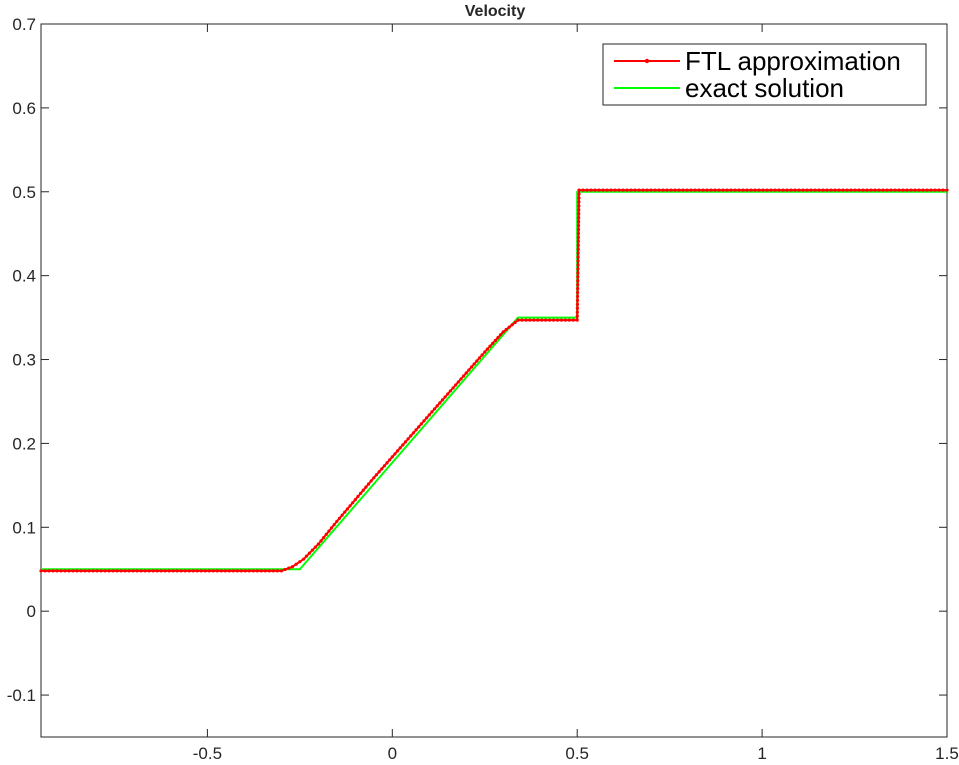 The width and height of the screenshot is (959, 765). What do you see at coordinates (24, 276) in the screenshot?
I see `y-tick-label: 0.4` at bounding box center [24, 276].